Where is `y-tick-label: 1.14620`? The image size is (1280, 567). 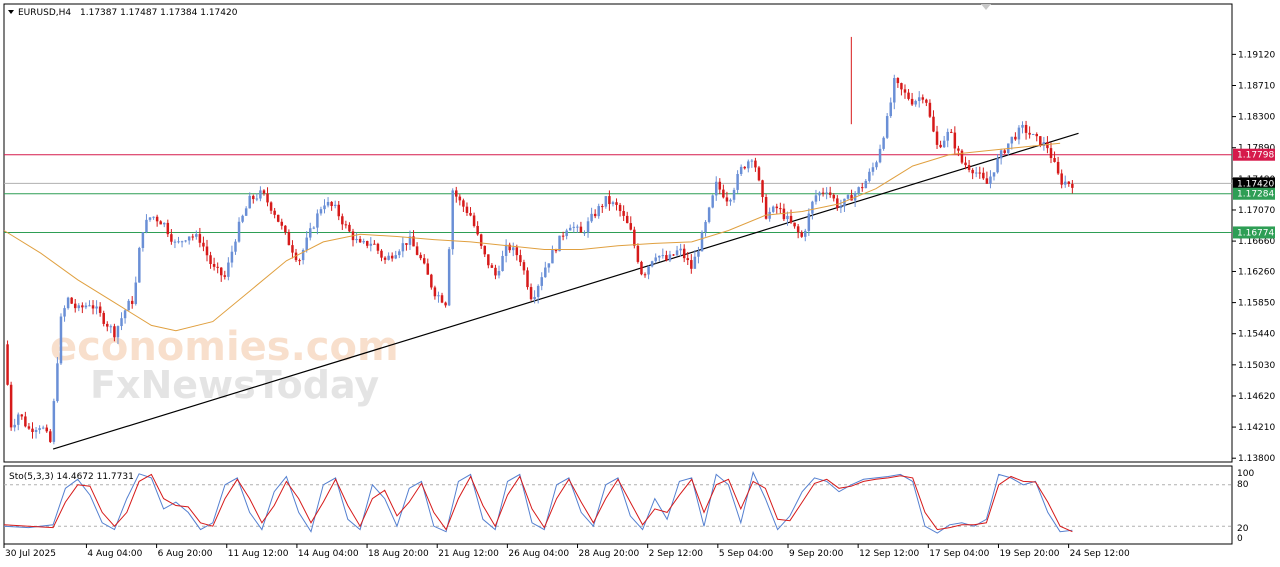
y-tick-label: 1.14620 is located at coordinates (1256, 397).